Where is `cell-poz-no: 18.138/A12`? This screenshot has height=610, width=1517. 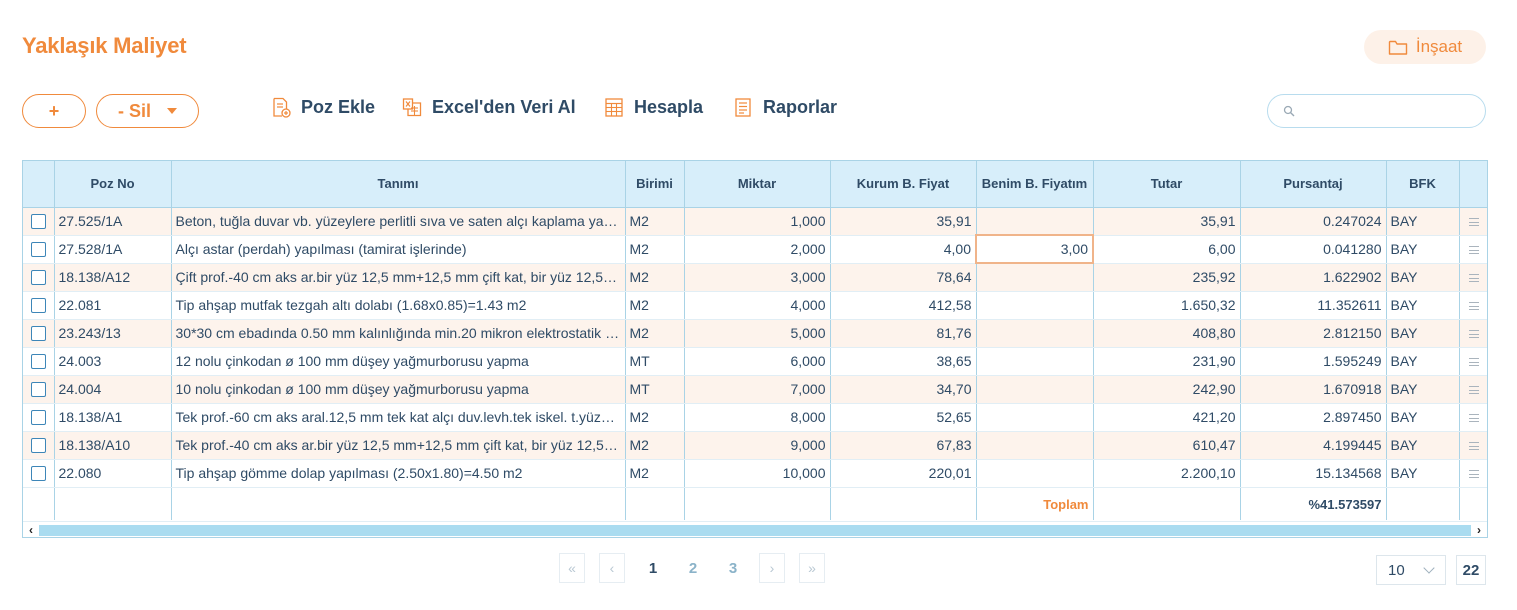 cell-poz-no: 18.138/A12 is located at coordinates (113, 277).